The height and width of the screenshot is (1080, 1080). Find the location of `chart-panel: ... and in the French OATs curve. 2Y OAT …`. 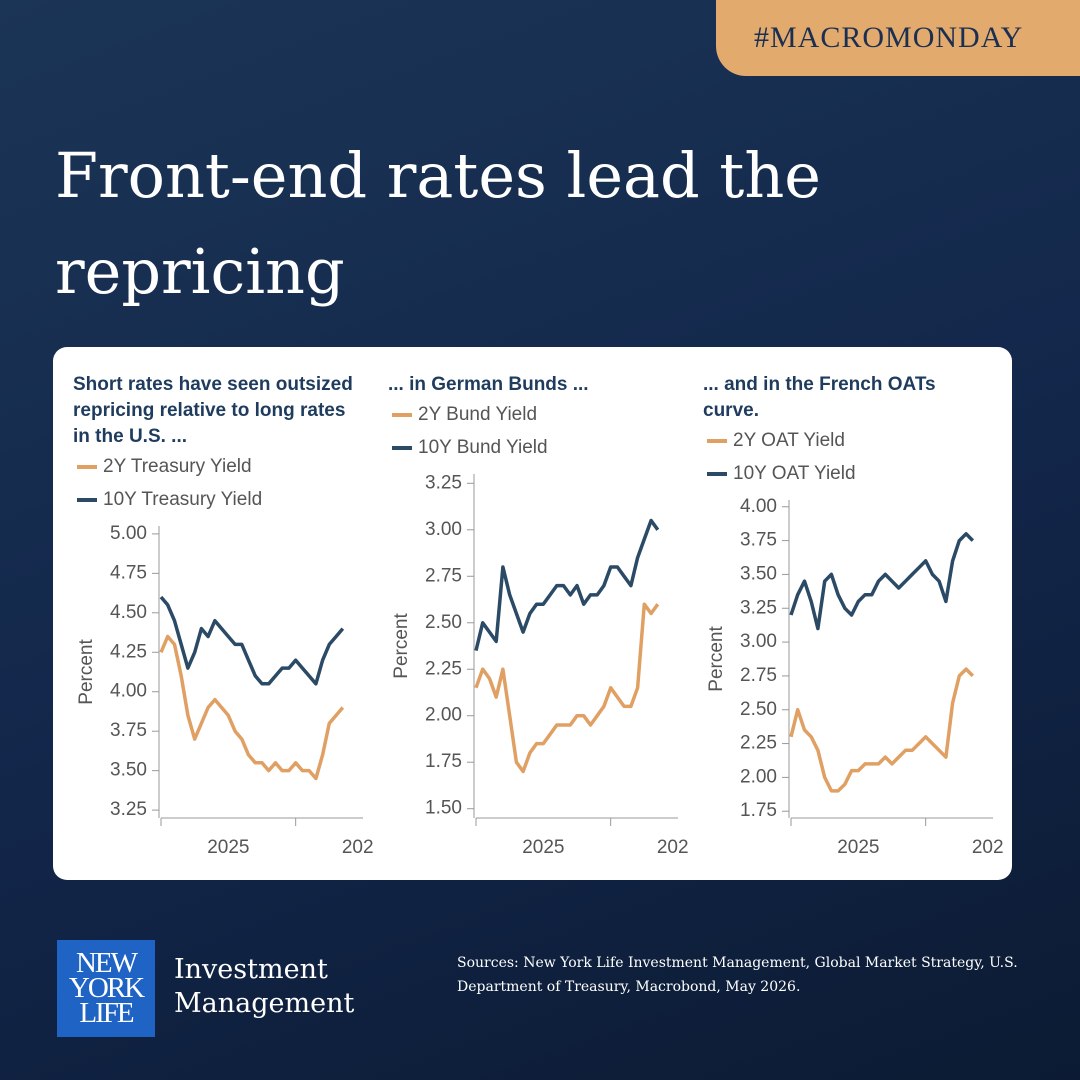

chart-panel: ... and in the French OATs curve. 2Y OAT … is located at coordinates (853, 619).